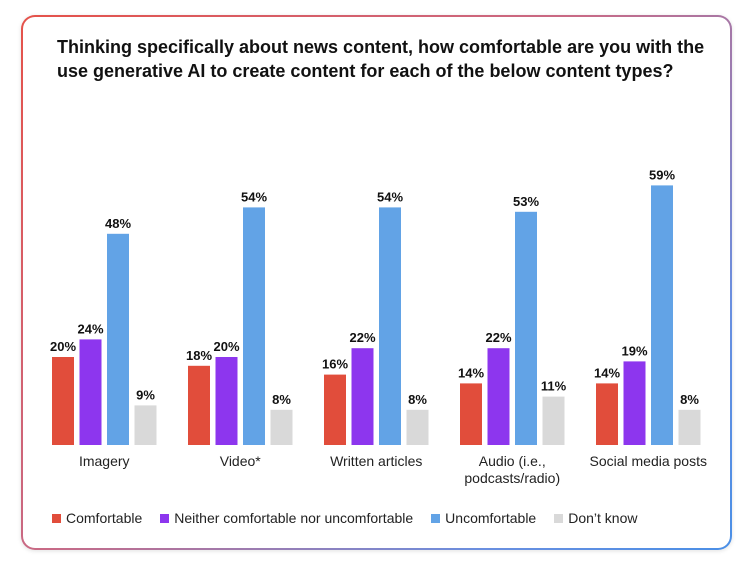  I want to click on bar-social-media-posts-neither-comfortable-nor-uncomfortable, so click(634, 403).